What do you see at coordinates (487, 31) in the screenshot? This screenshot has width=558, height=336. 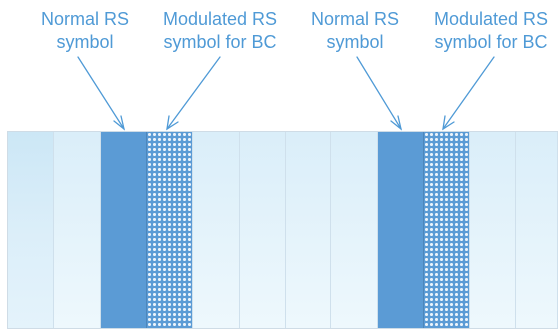 I see `label-modulated-rs-symbol-2: Modulated RS symbol for BC` at bounding box center [487, 31].